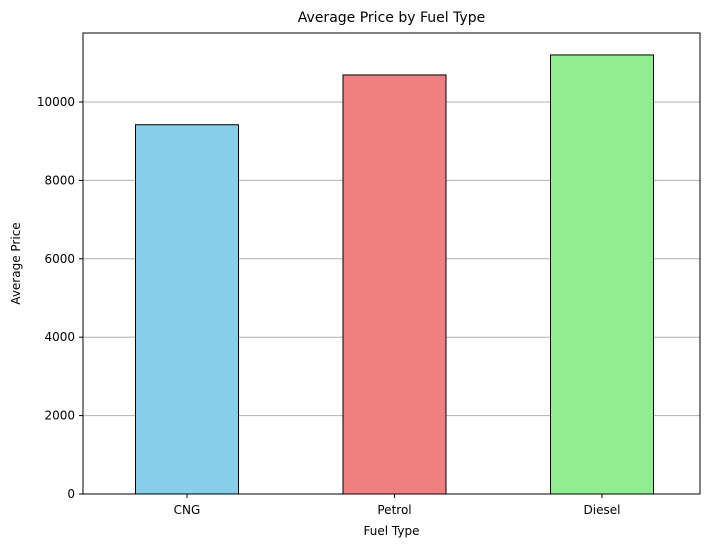 The height and width of the screenshot is (551, 713). What do you see at coordinates (59, 259) in the screenshot?
I see `y-tick-label: 6000` at bounding box center [59, 259].